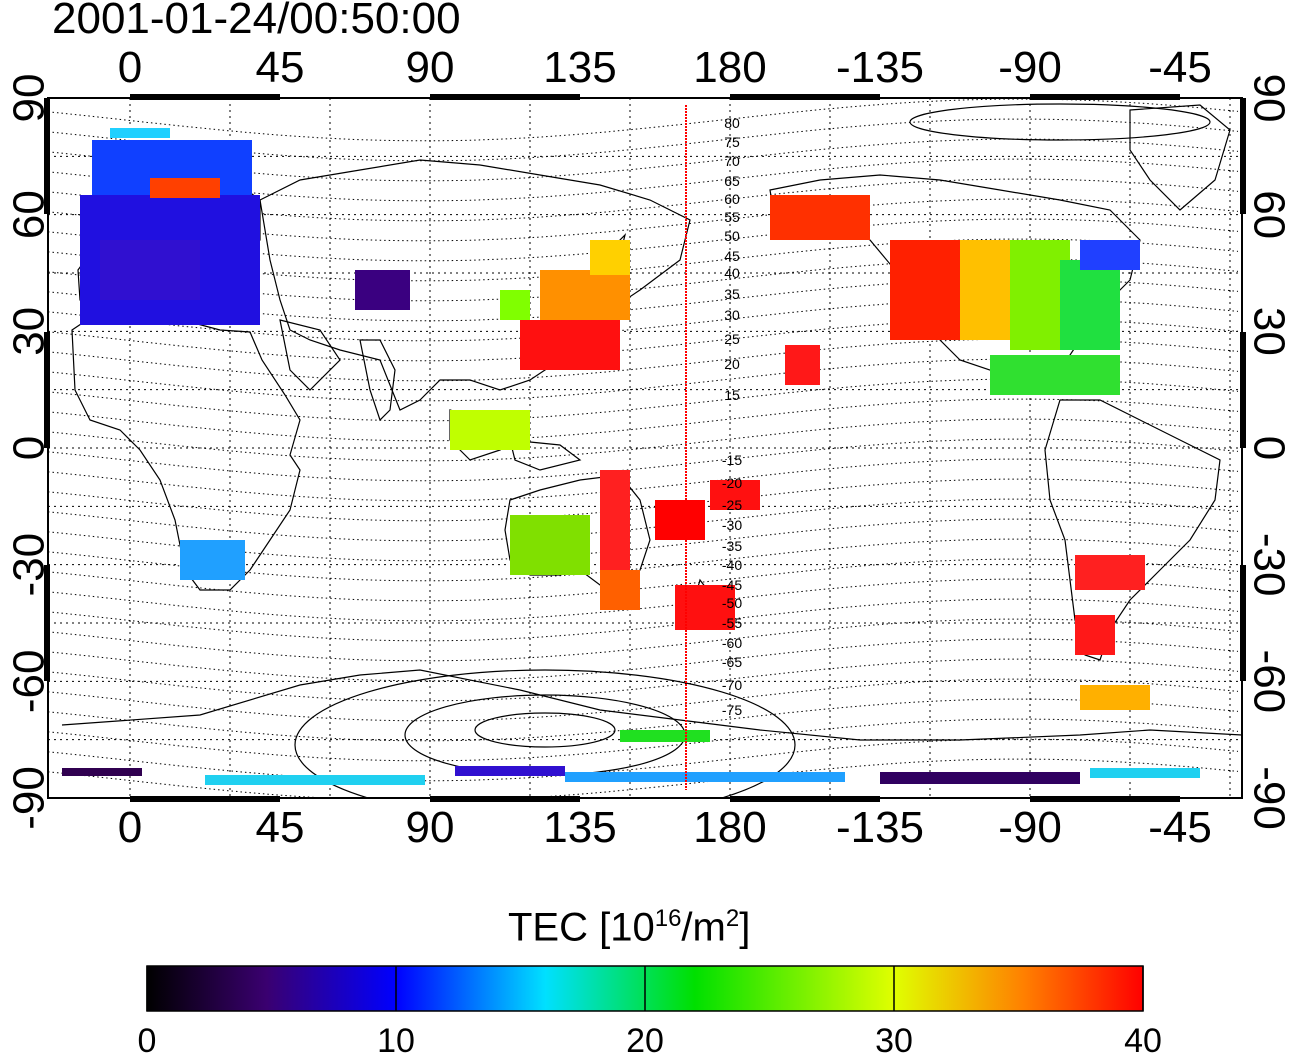  I want to click on map-title: 2001-01-24/00:50:00, so click(256, 21).